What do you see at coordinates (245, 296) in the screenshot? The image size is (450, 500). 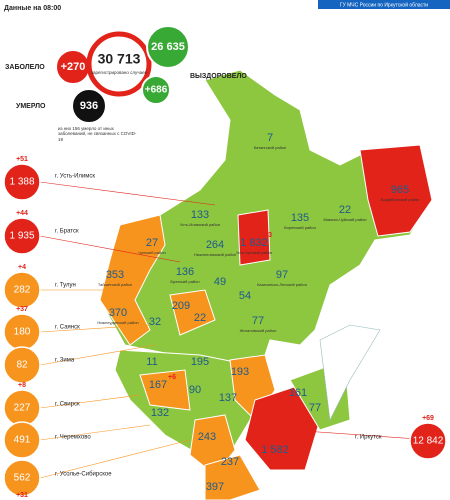 I see `region-count: 54` at bounding box center [245, 296].